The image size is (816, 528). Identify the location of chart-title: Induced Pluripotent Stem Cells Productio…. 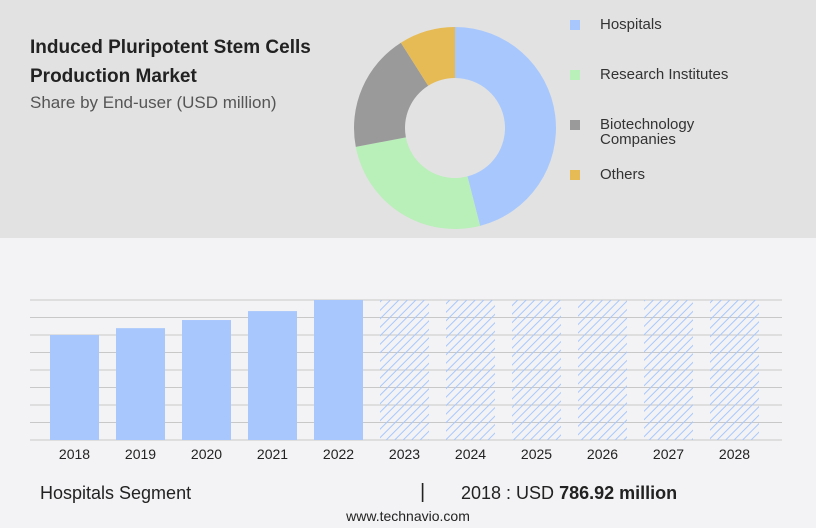
(170, 62).